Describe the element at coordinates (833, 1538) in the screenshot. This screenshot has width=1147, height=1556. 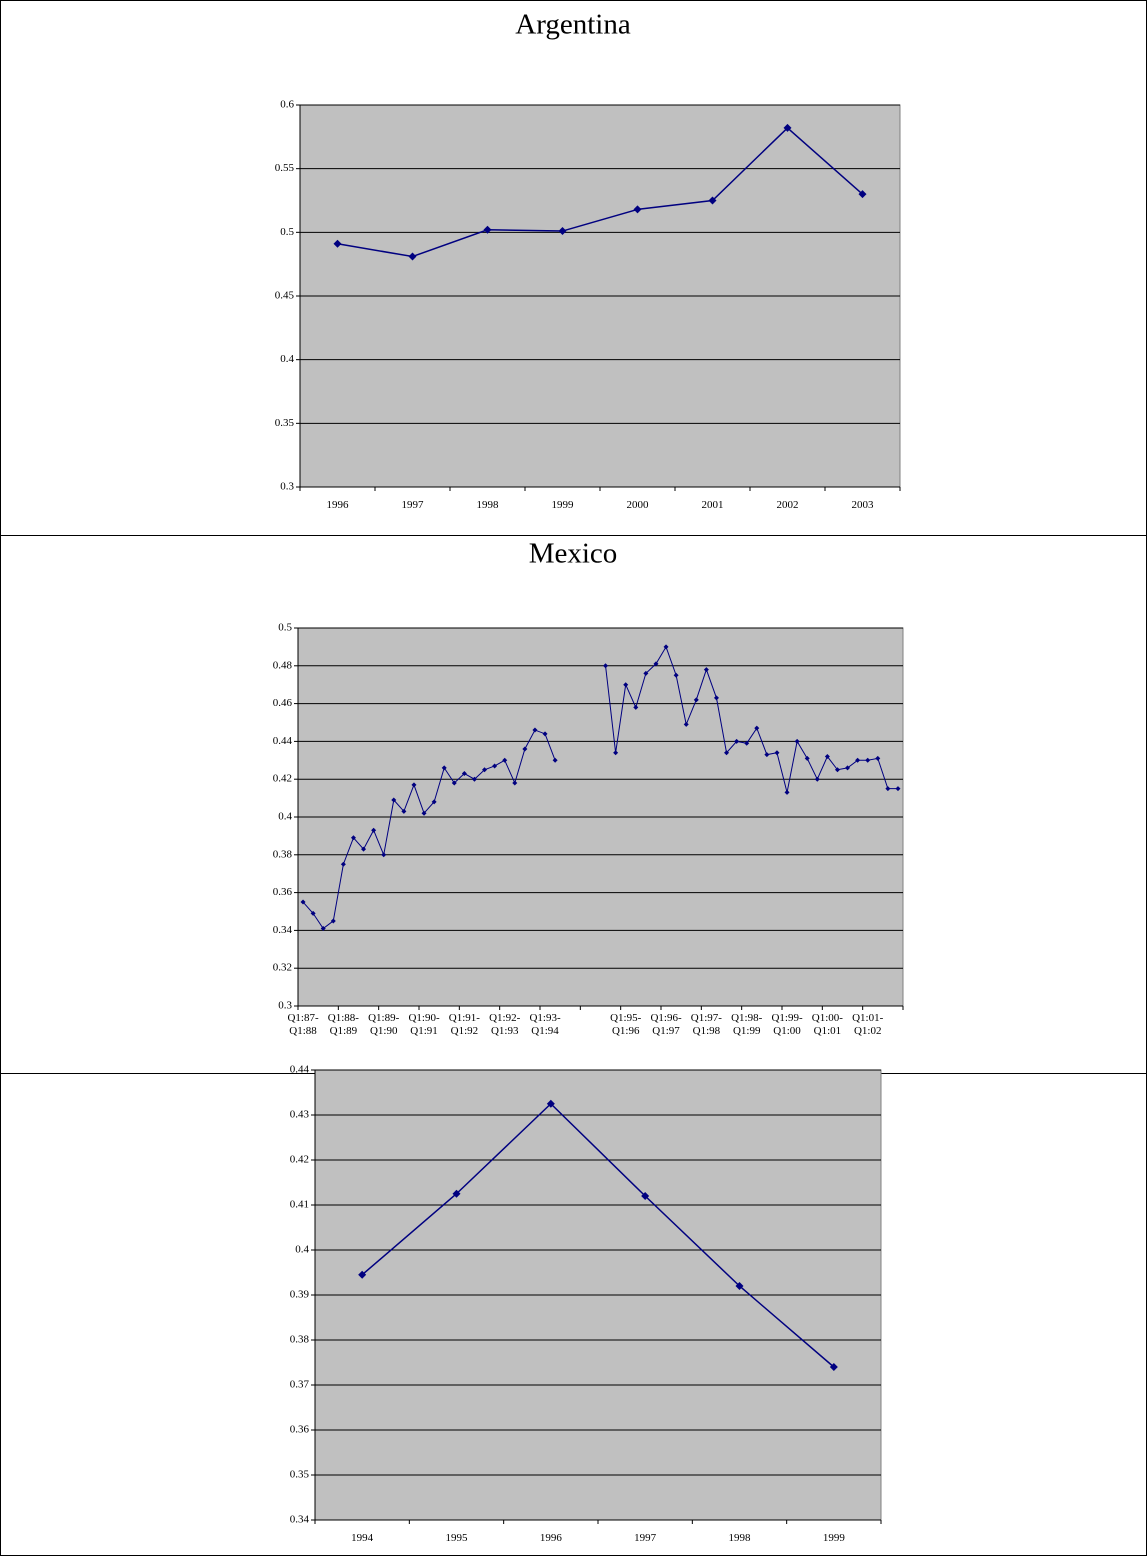
I see `x-tick-label: 1999` at that location.